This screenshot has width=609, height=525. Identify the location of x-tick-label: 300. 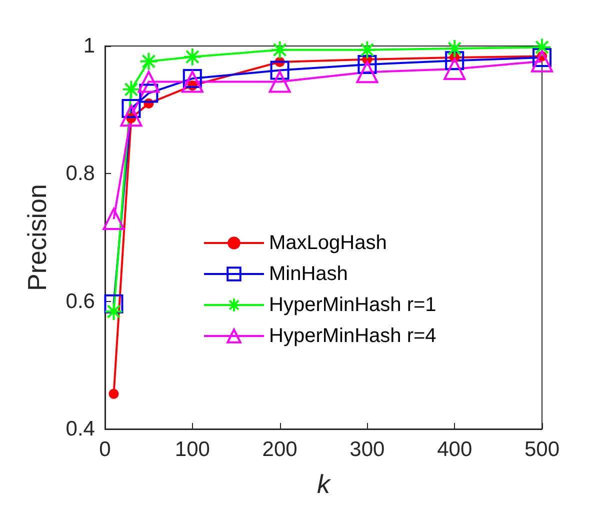
(367, 449).